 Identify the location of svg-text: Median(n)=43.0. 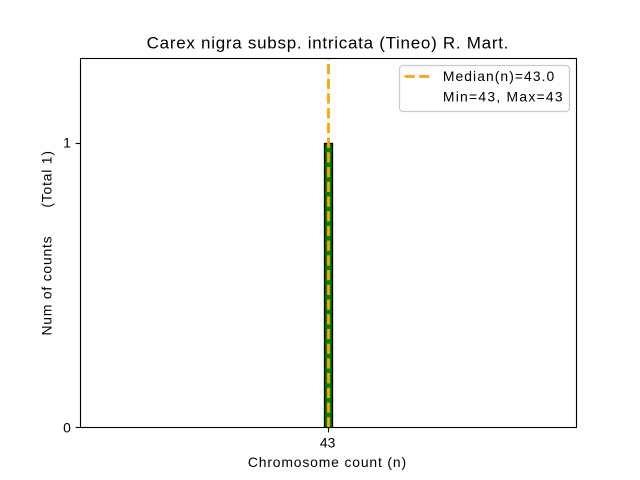
(499, 76).